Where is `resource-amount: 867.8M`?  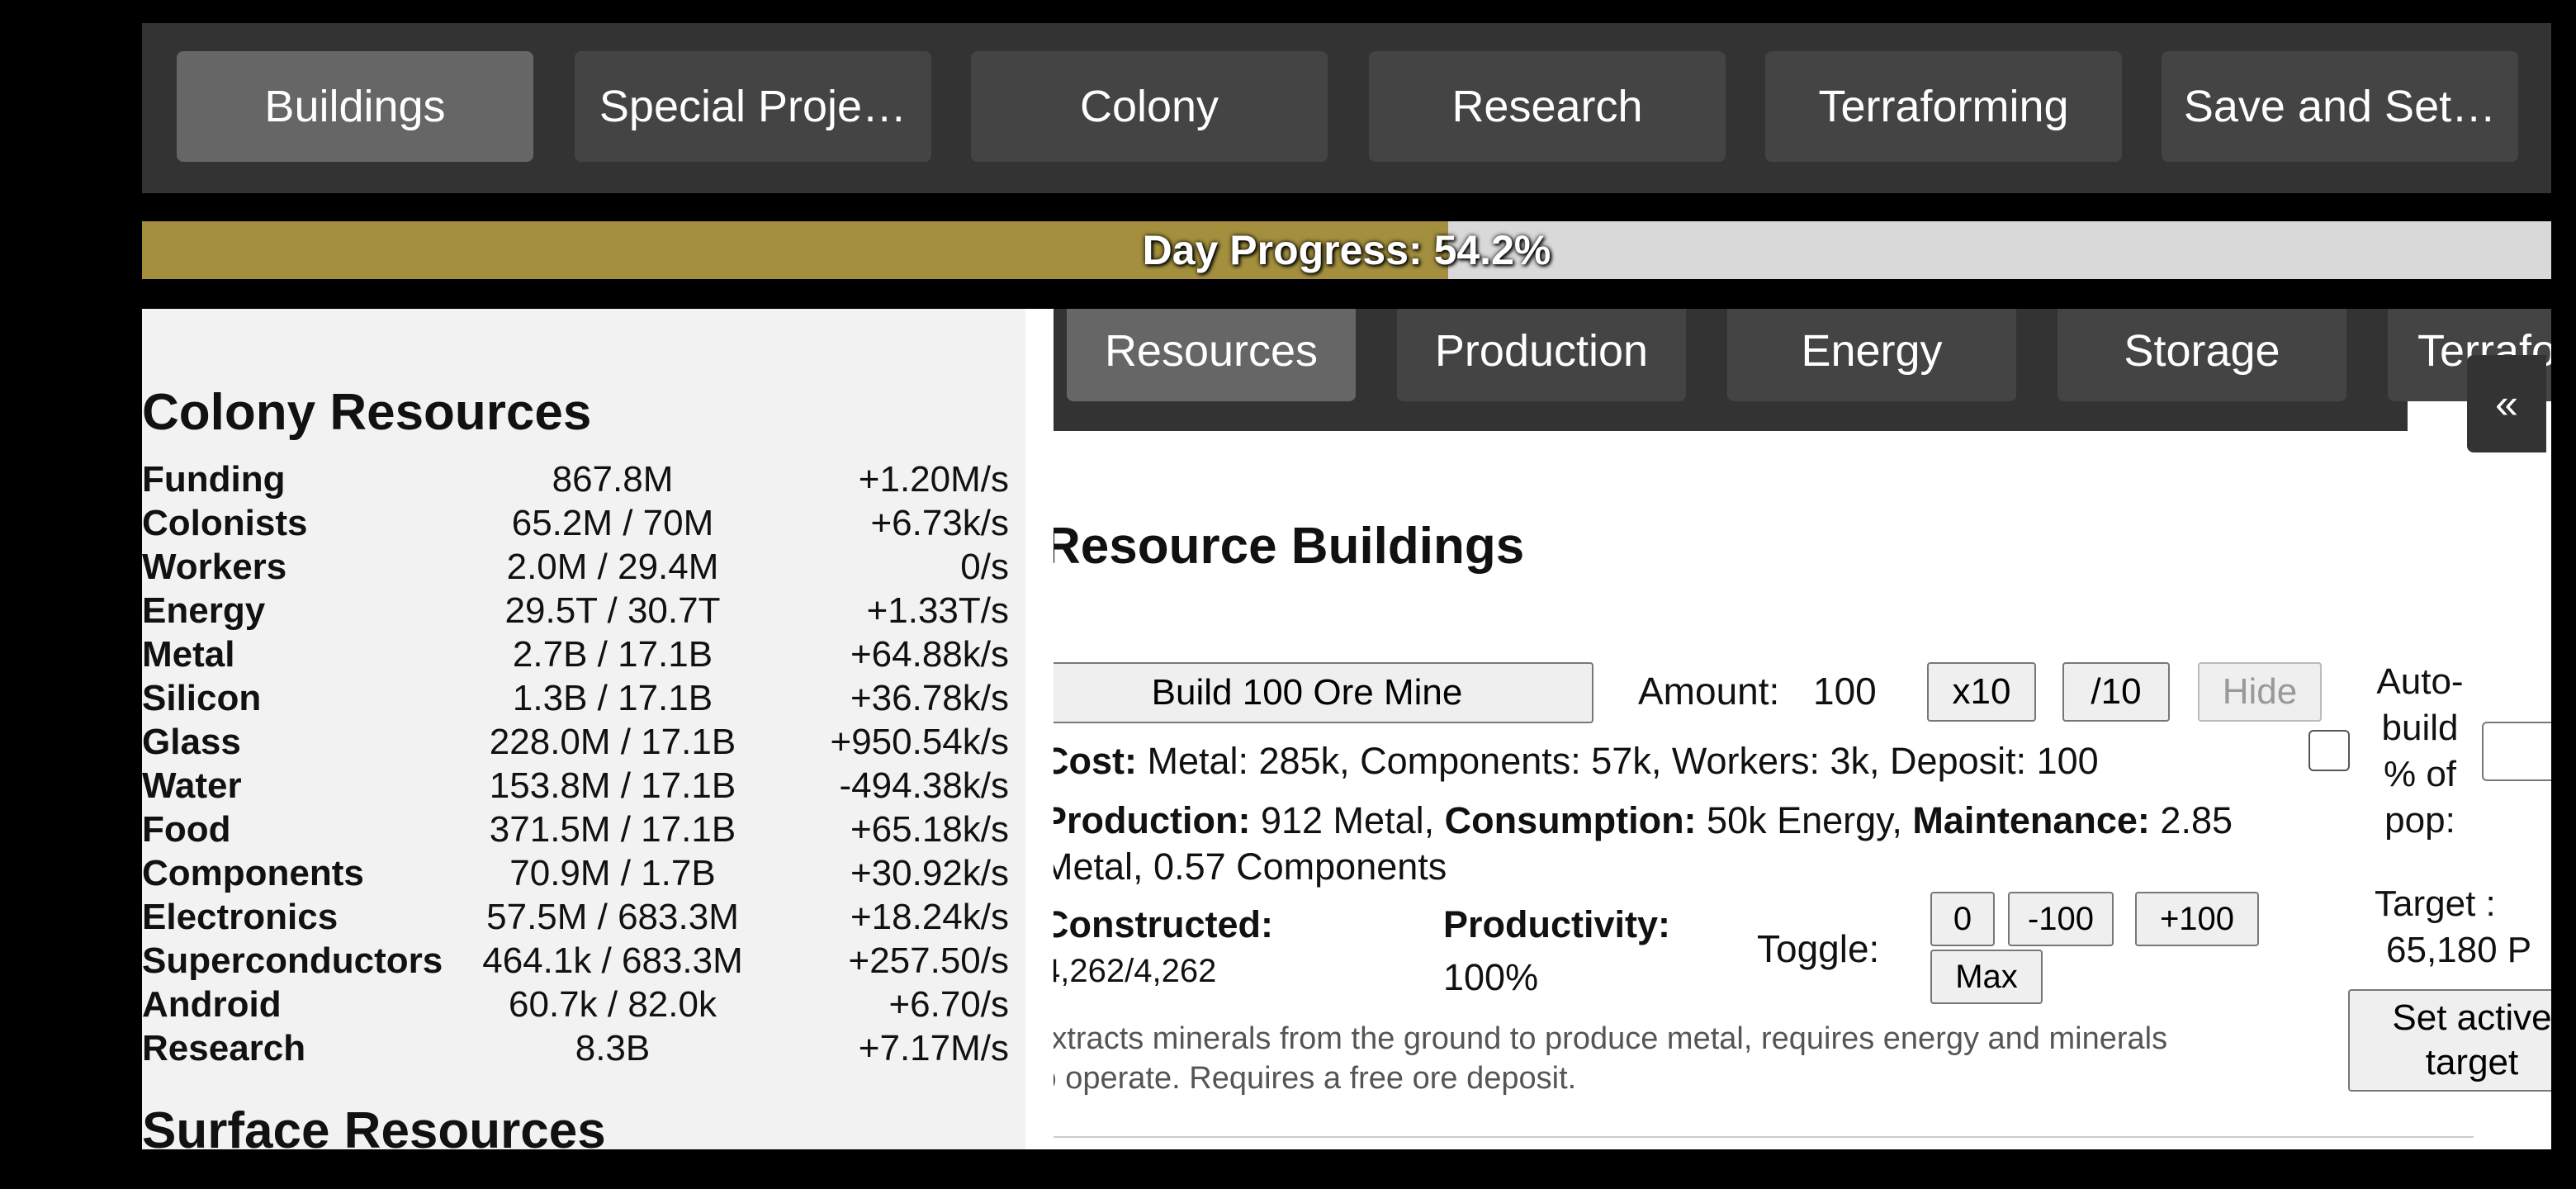 resource-amount: 867.8M is located at coordinates (613, 479).